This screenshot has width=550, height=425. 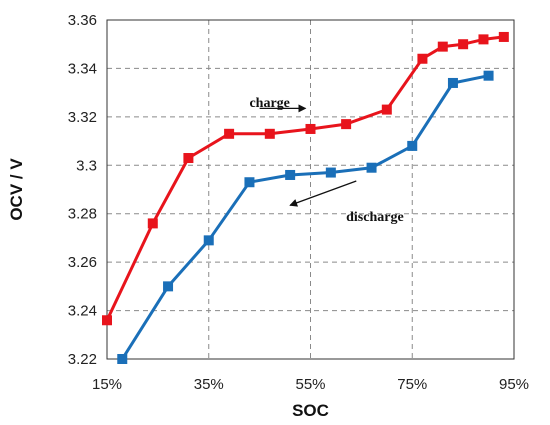 I want to click on x-axis-title: SOC, so click(x=310, y=410).